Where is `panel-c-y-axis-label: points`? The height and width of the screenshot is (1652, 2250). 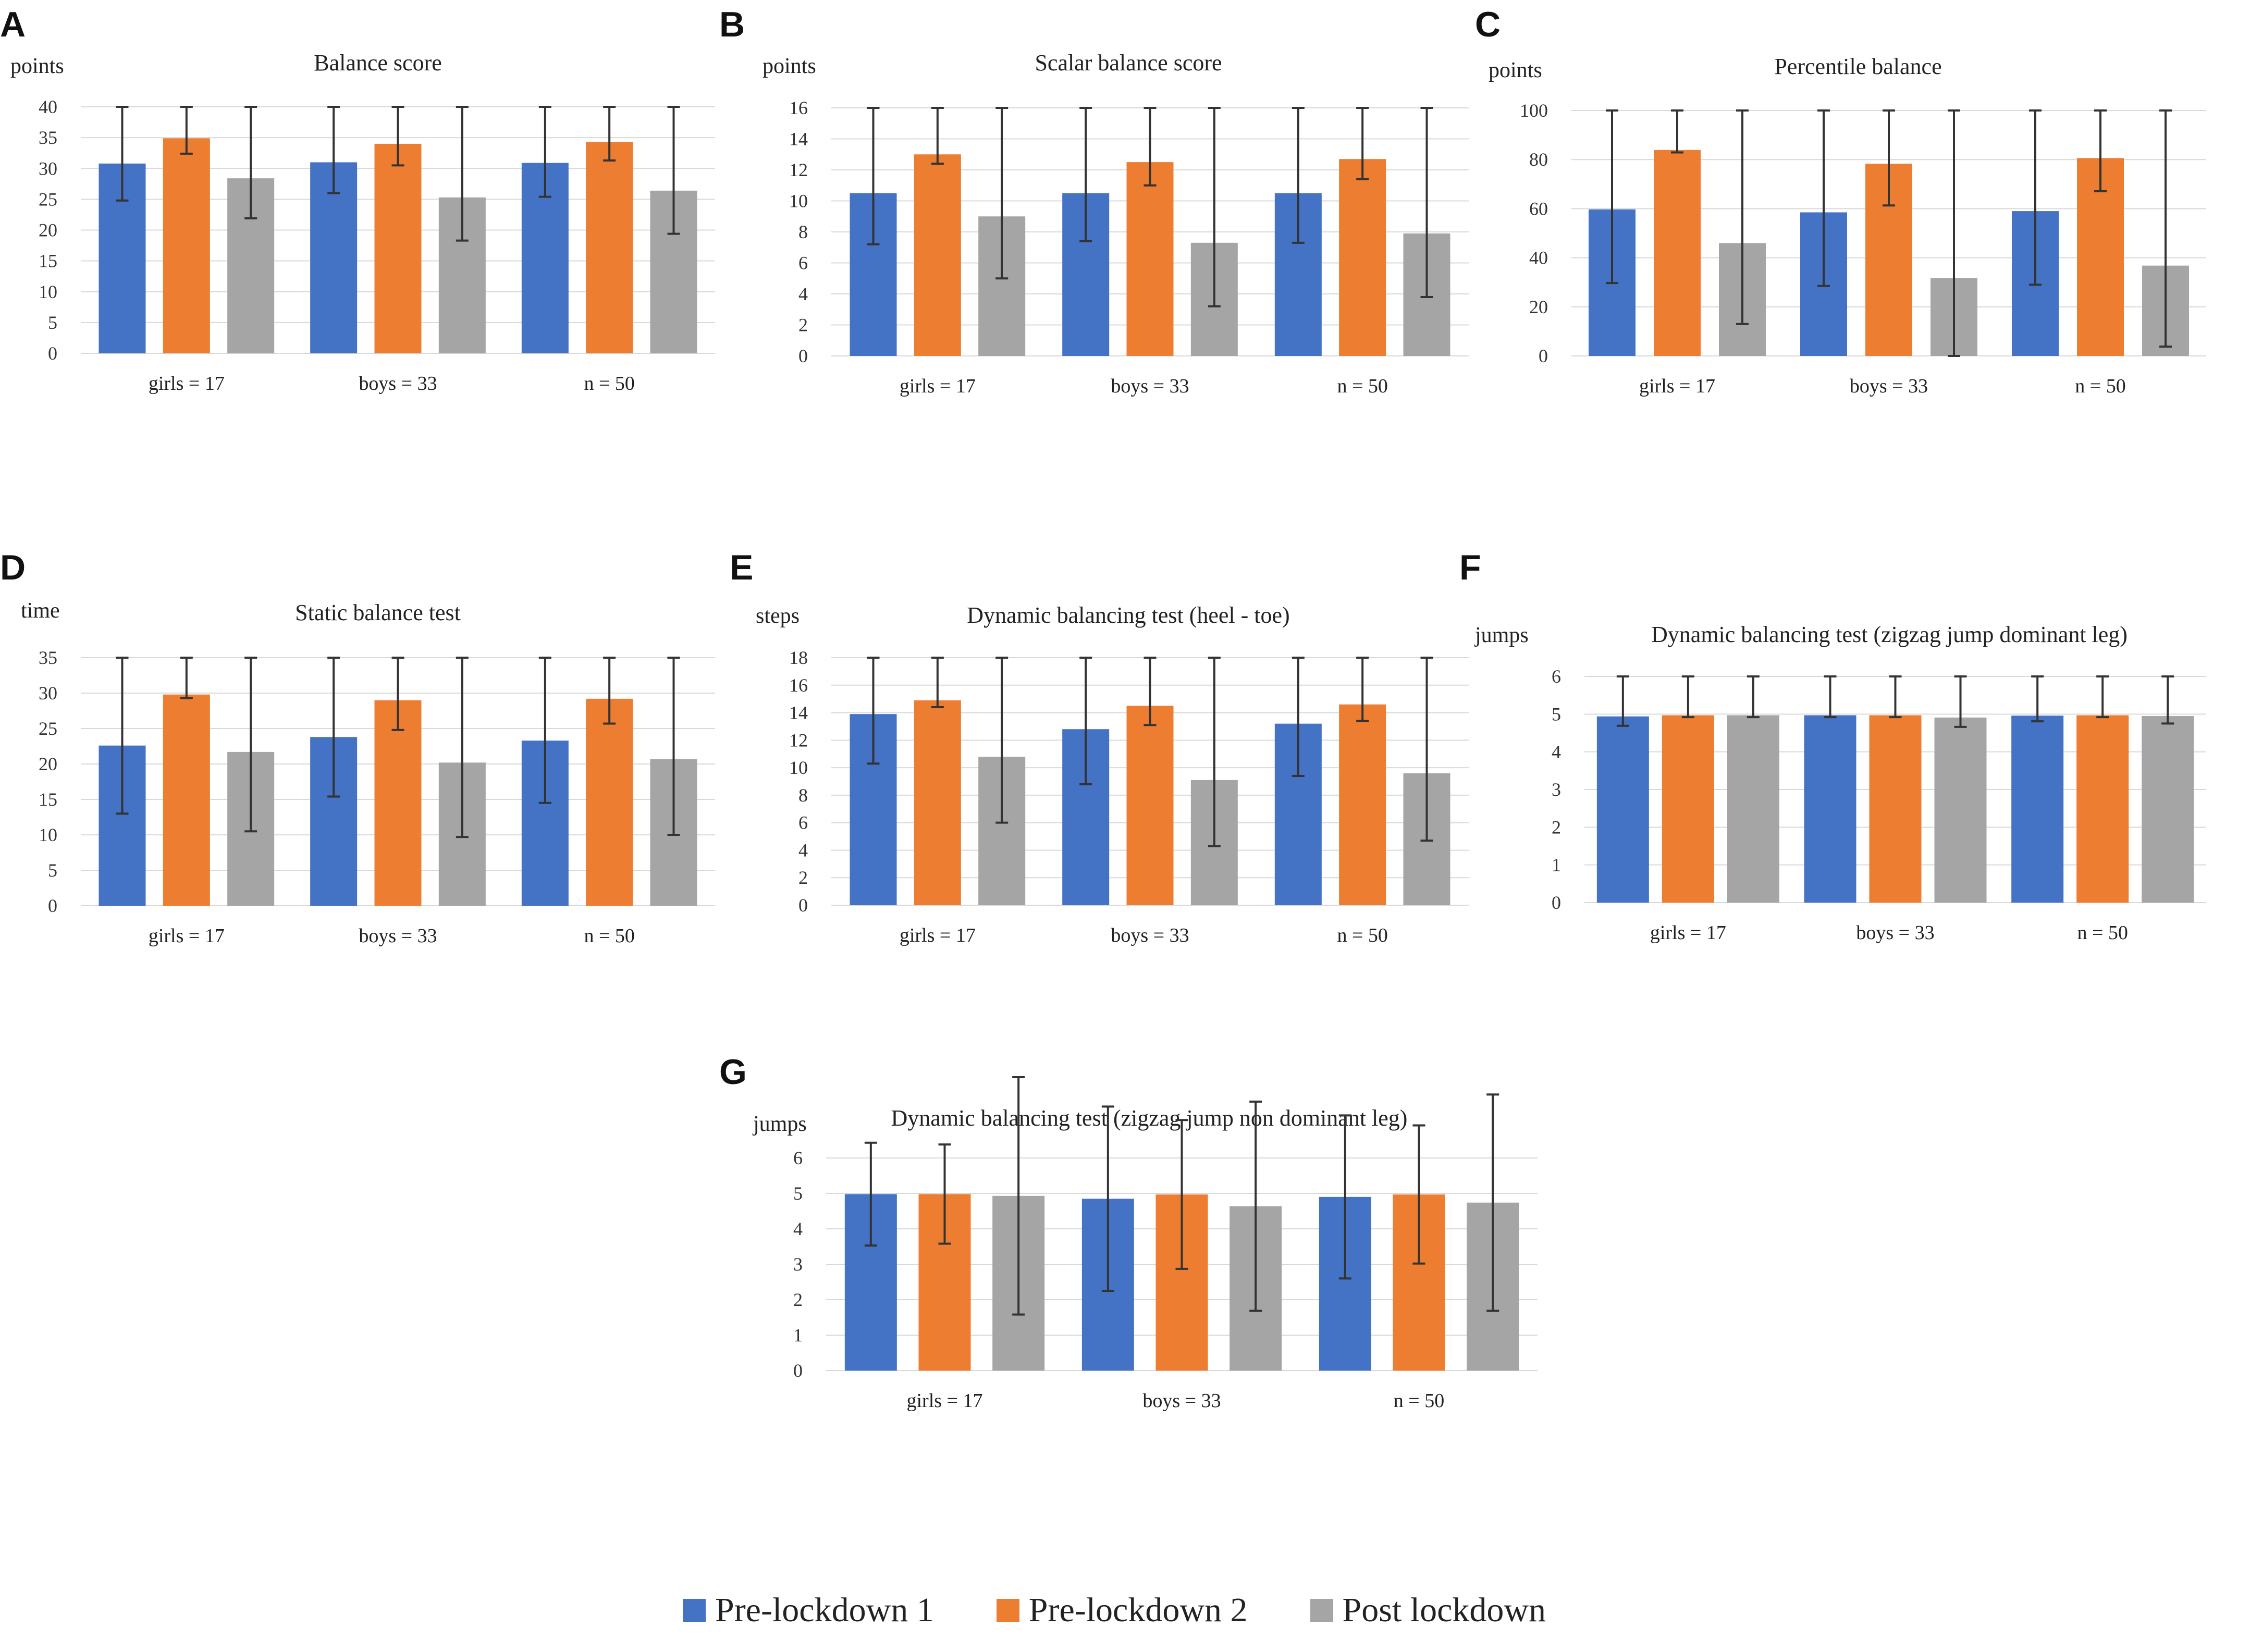
panel-c-y-axis-label: points is located at coordinates (1515, 70).